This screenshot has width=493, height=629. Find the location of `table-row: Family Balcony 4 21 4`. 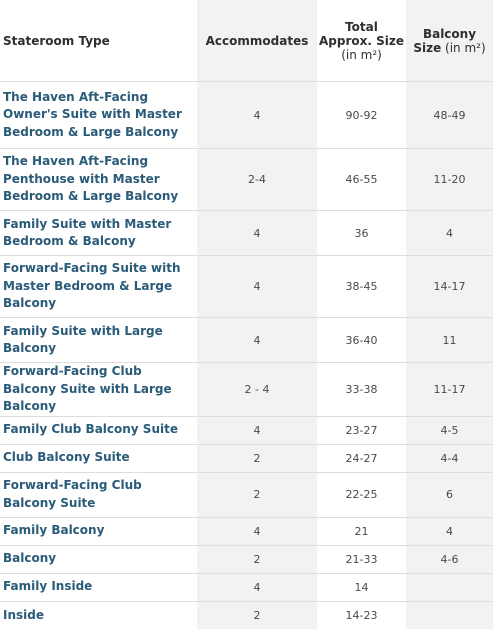

table-row: Family Balcony 4 21 4 is located at coordinates (246, 531).